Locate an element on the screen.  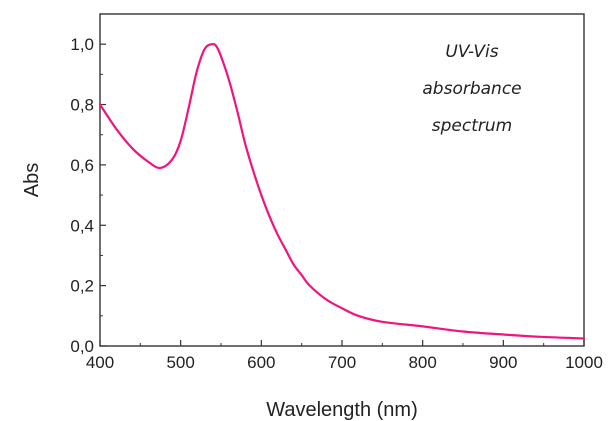
y-tick-label: 1,0 is located at coordinates (82, 44).